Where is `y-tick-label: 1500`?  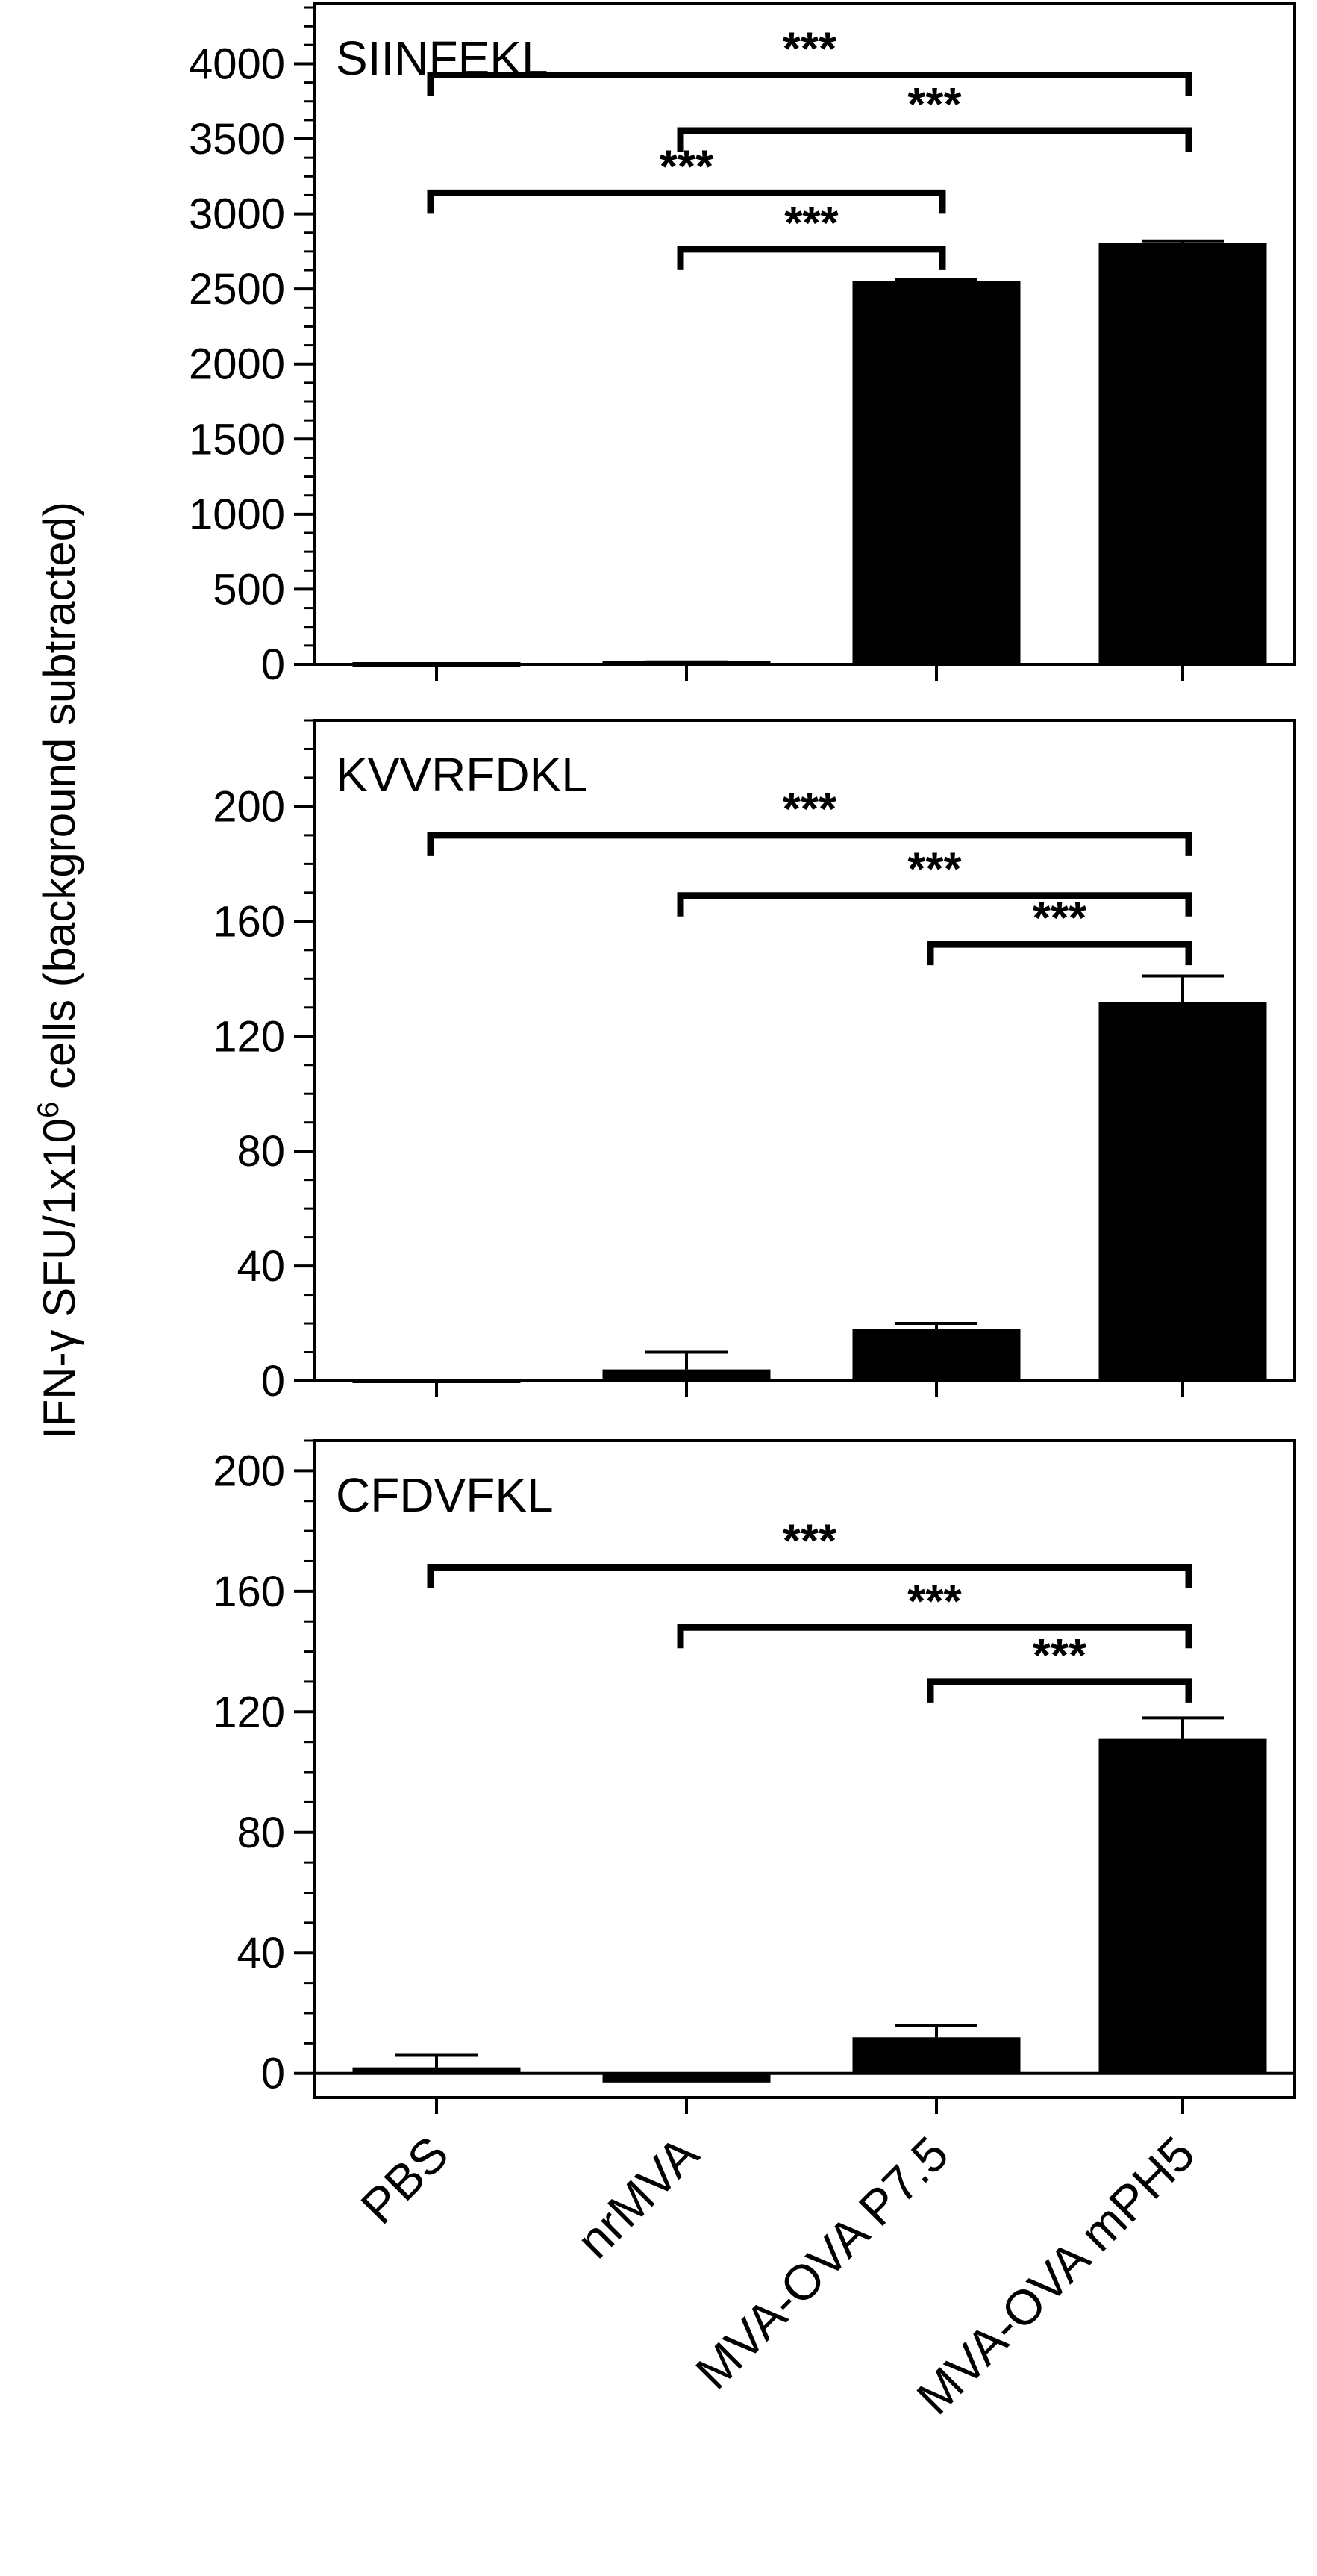
y-tick-label: 1500 is located at coordinates (237, 440).